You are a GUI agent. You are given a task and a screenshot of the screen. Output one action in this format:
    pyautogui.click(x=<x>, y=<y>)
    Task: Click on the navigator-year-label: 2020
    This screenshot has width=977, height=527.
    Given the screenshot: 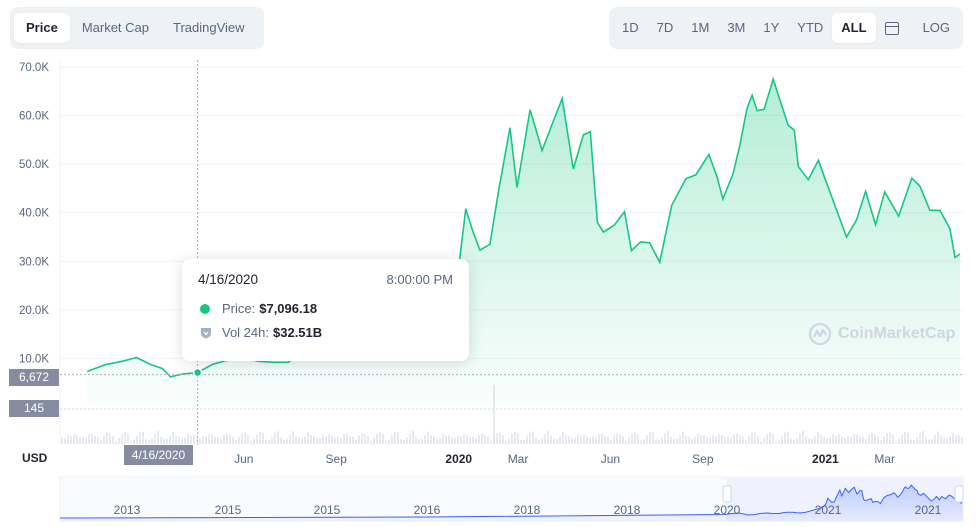 What is the action you would take?
    pyautogui.click(x=727, y=510)
    